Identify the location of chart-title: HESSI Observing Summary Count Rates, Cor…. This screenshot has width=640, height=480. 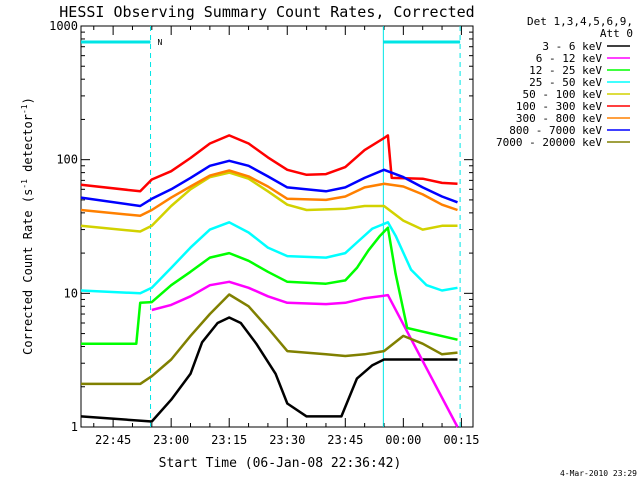
(266, 12).